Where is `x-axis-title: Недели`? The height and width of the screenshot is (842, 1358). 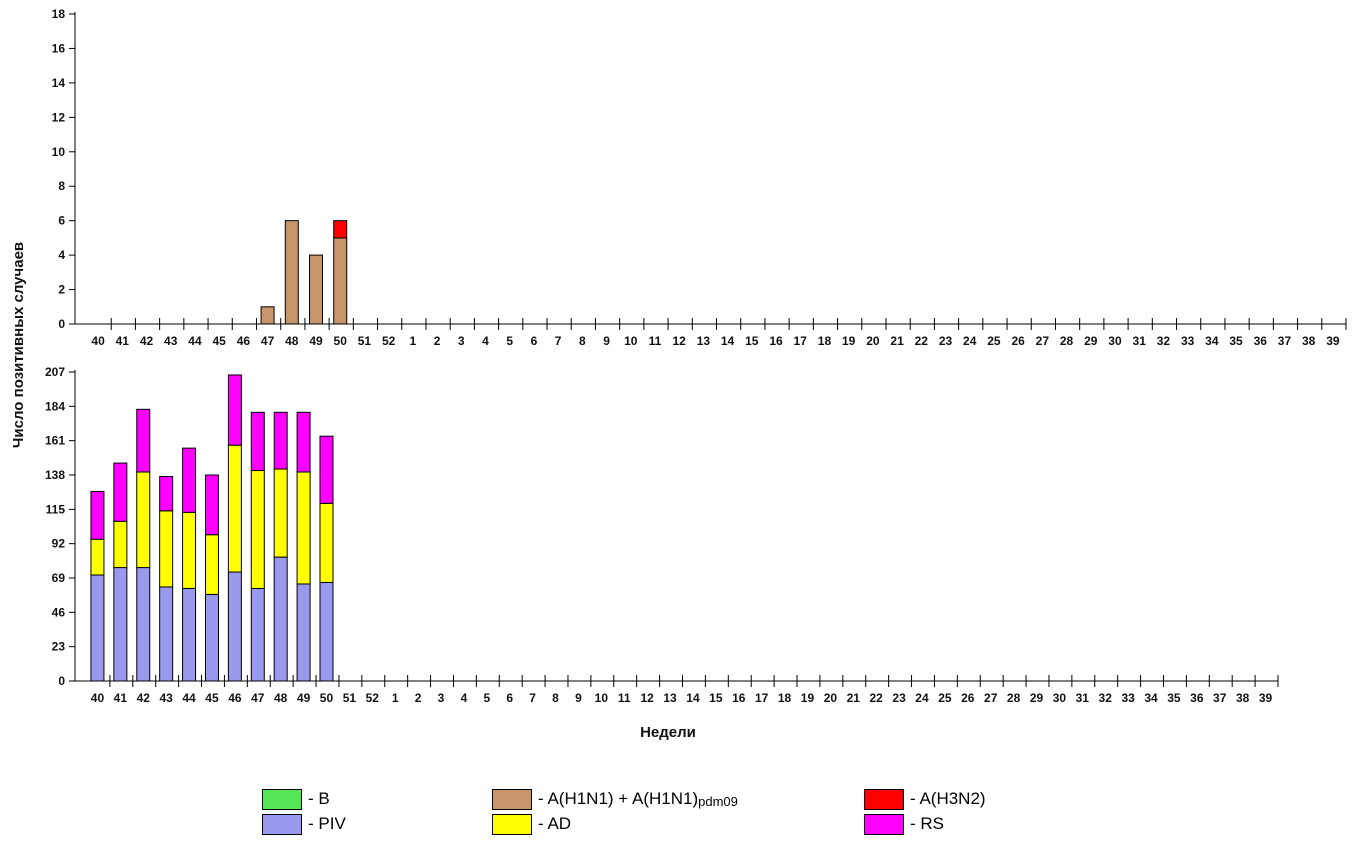
x-axis-title: Недели is located at coordinates (668, 732).